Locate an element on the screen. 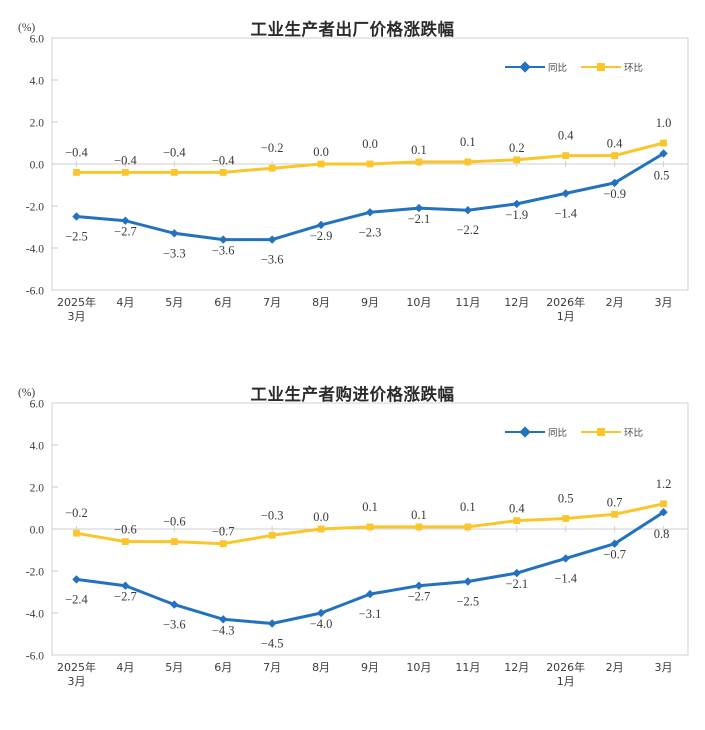  x-axis-tick-label: 9月 is located at coordinates (370, 302).